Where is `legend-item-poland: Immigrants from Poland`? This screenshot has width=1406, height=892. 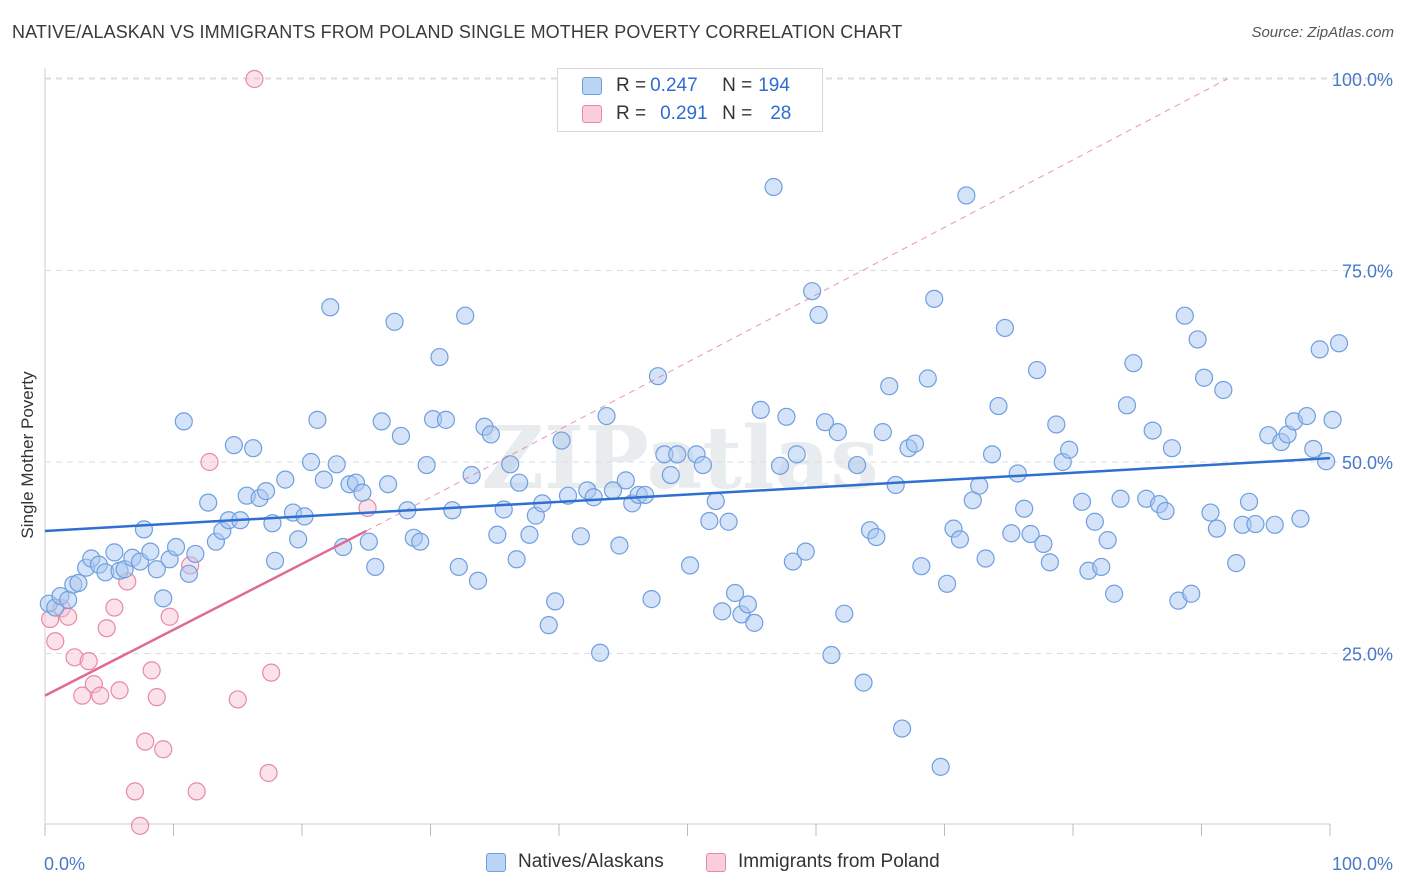 legend-item-poland: Immigrants from Poland is located at coordinates (823, 862).